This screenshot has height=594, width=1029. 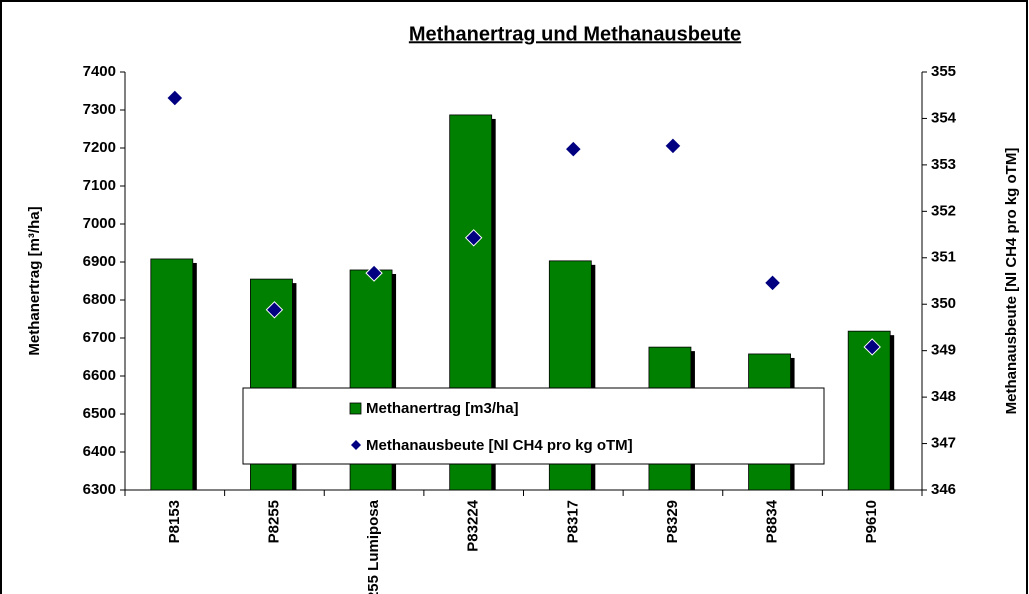 What do you see at coordinates (575, 34) in the screenshot?
I see `chart-title: Methanertrag und Methanausbeute` at bounding box center [575, 34].